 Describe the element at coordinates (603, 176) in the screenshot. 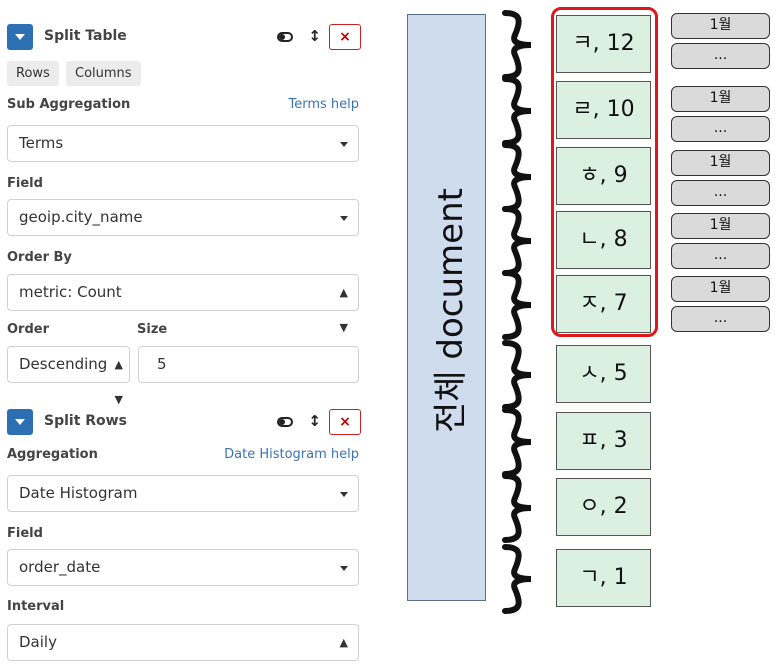

I see `term-bucket: ㅎ, 9` at that location.